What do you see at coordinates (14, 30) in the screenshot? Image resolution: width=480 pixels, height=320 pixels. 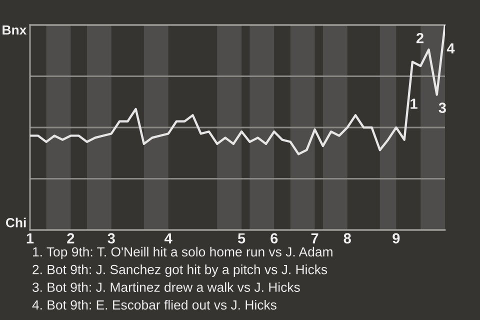 I see `text: Bnx` at bounding box center [14, 30].